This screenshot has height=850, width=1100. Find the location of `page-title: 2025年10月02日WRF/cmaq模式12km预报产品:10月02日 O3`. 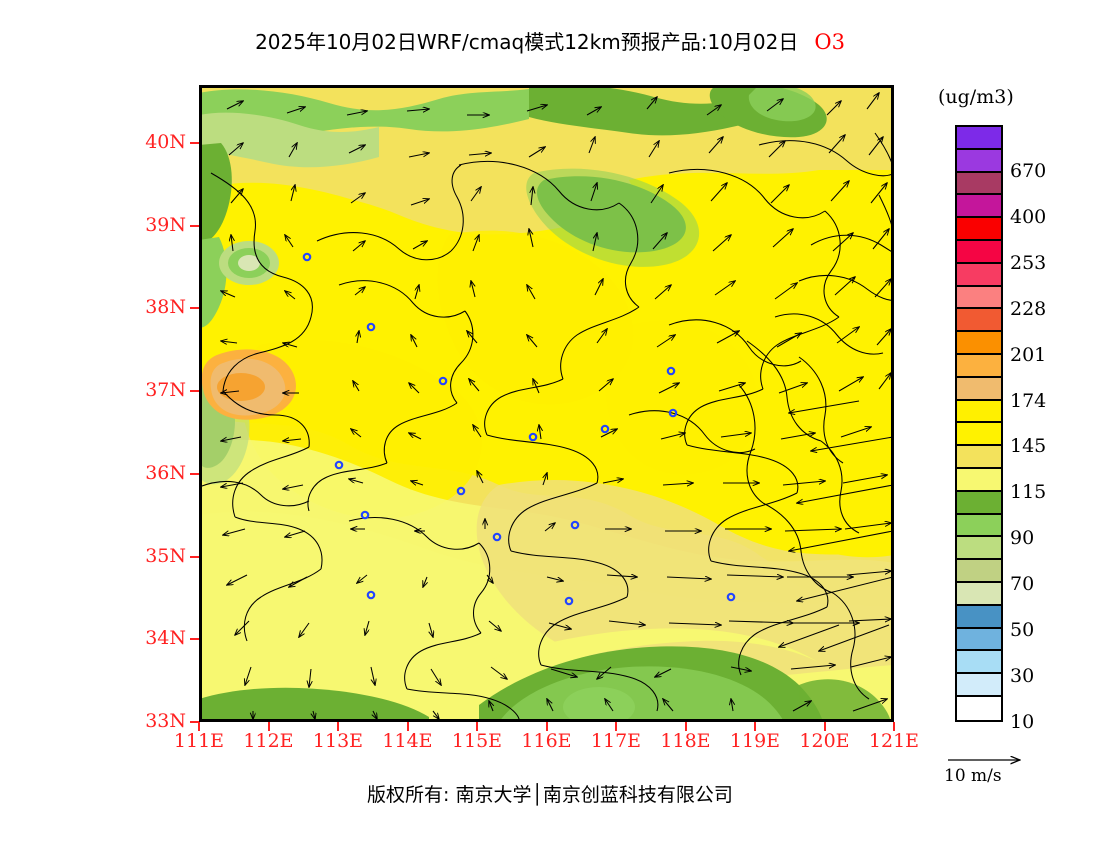

page-title: 2025年10月02日WRF/cmaq模式12km预报产品:10月02日 O3 is located at coordinates (550, 40).